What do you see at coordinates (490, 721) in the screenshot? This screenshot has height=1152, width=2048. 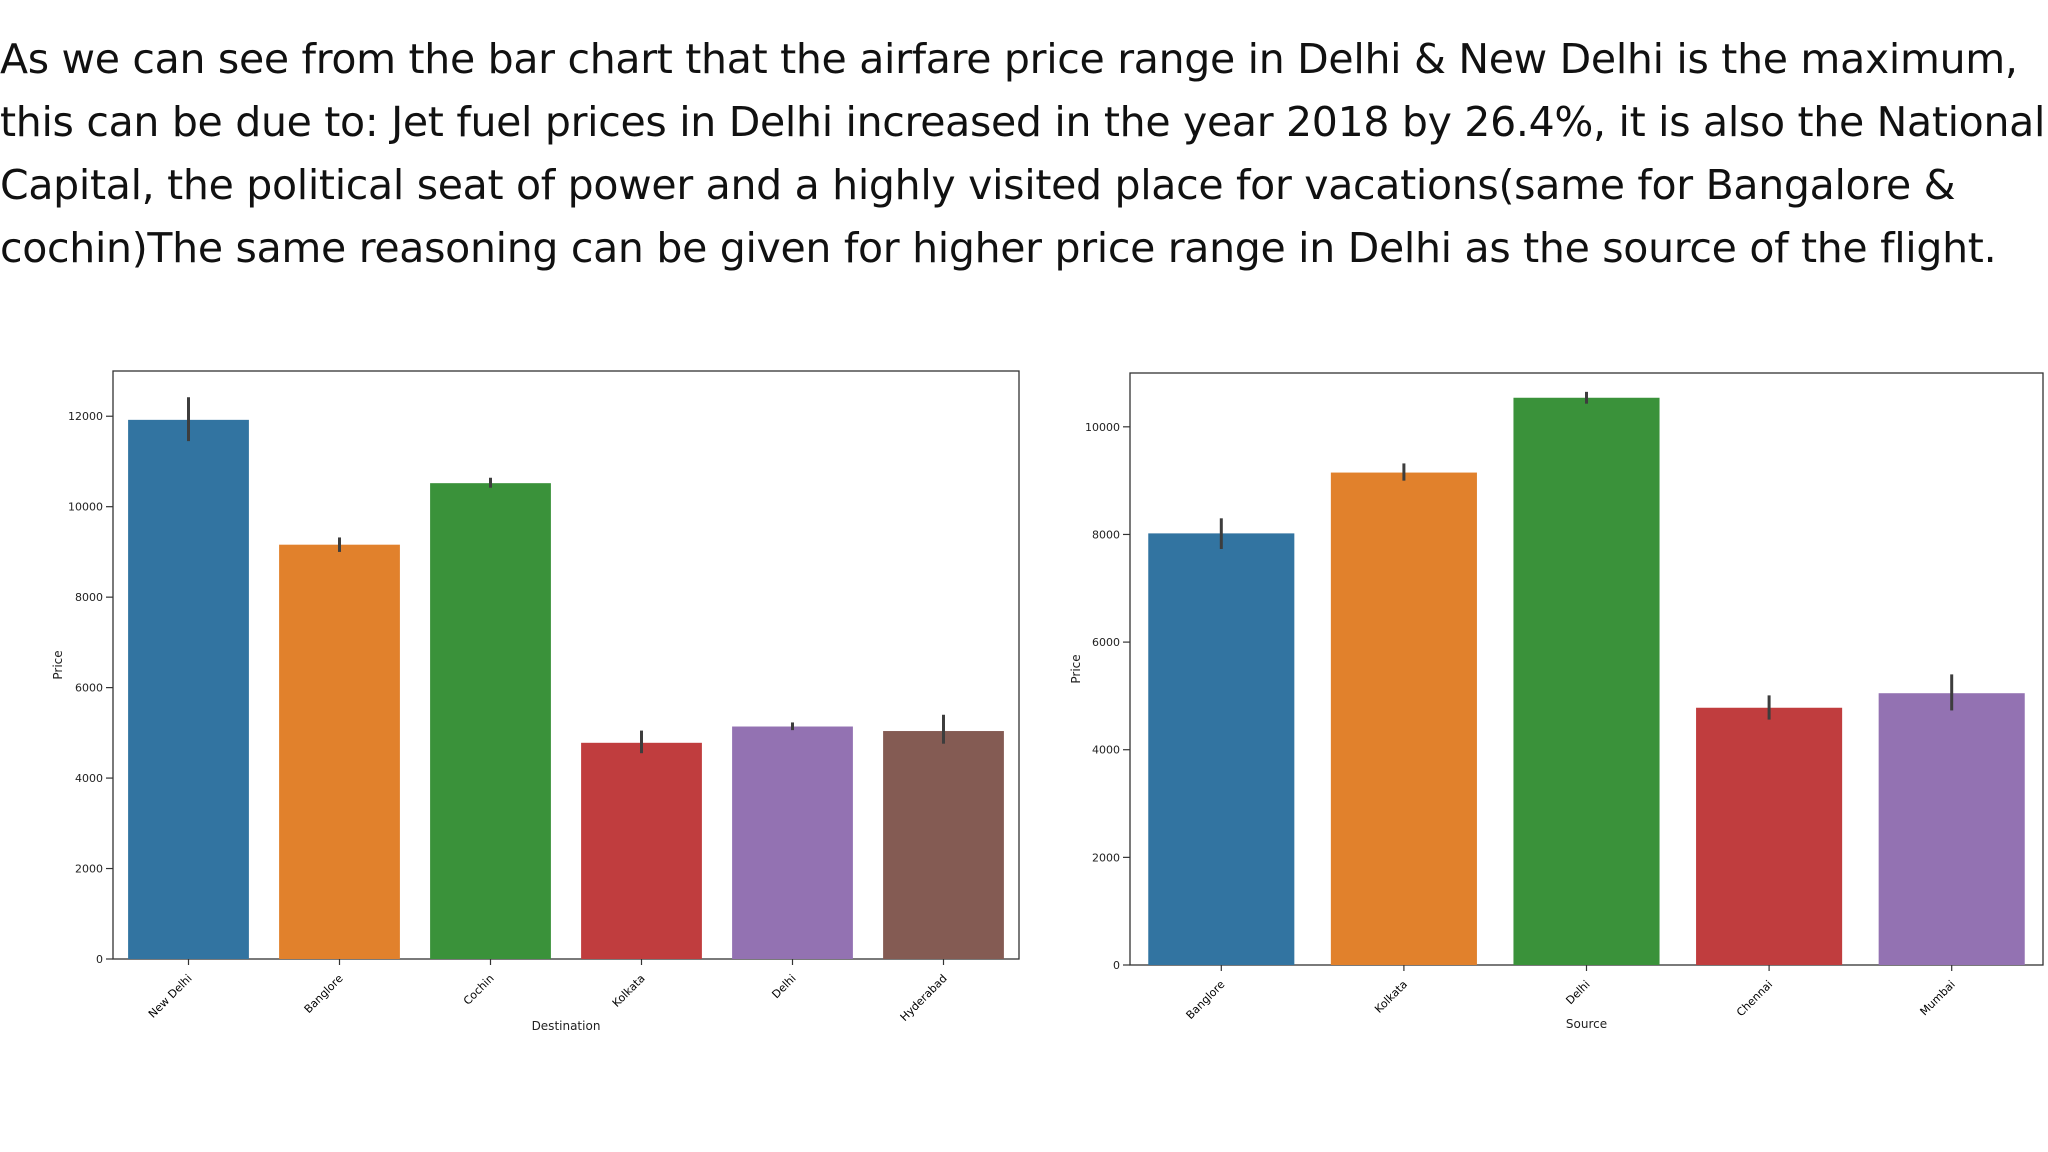 I see `bar-cochin` at bounding box center [490, 721].